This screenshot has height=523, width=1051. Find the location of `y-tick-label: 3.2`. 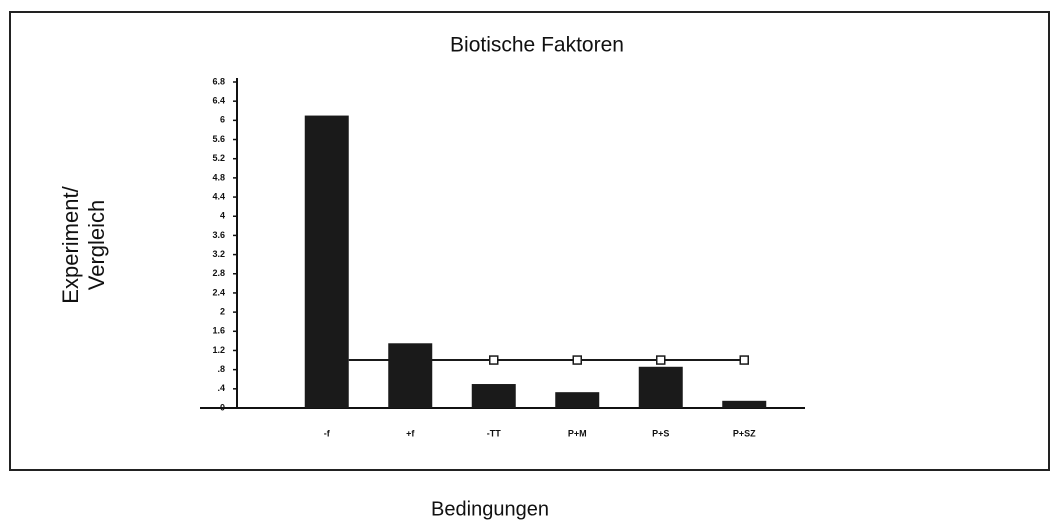

y-tick-label: 3.2 is located at coordinates (218, 254).